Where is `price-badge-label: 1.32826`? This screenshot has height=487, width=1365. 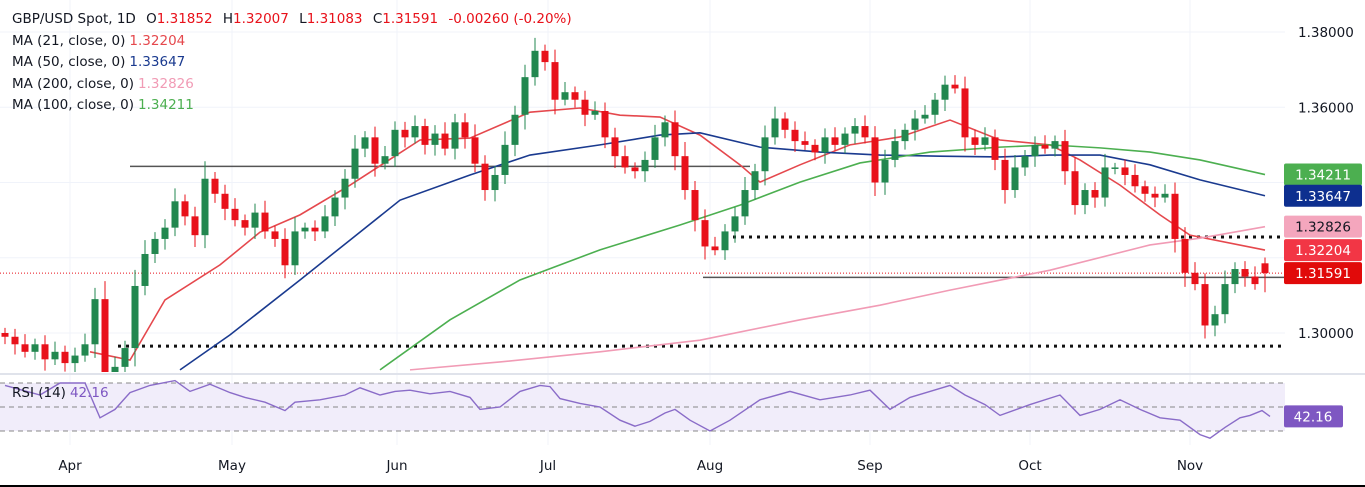
price-badge-label: 1.32826 is located at coordinates (1323, 228).